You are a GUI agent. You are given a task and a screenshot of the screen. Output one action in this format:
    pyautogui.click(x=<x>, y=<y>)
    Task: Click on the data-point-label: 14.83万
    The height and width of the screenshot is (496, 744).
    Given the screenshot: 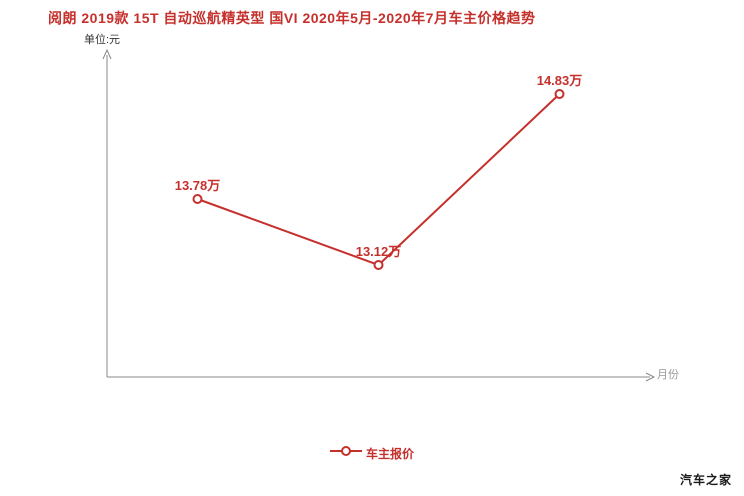 What is the action you would take?
    pyautogui.click(x=559, y=80)
    